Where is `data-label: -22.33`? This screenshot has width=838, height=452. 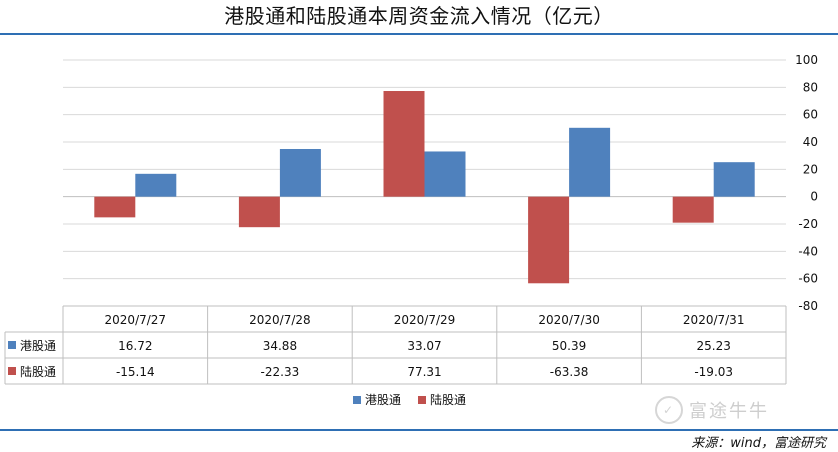 data-label: -22.33 is located at coordinates (280, 372).